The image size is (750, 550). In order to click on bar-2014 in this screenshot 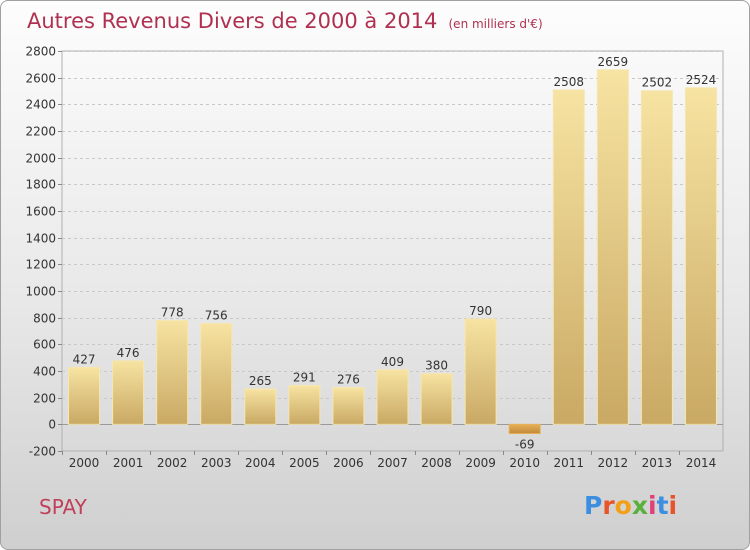, I will do `click(700, 256)`.